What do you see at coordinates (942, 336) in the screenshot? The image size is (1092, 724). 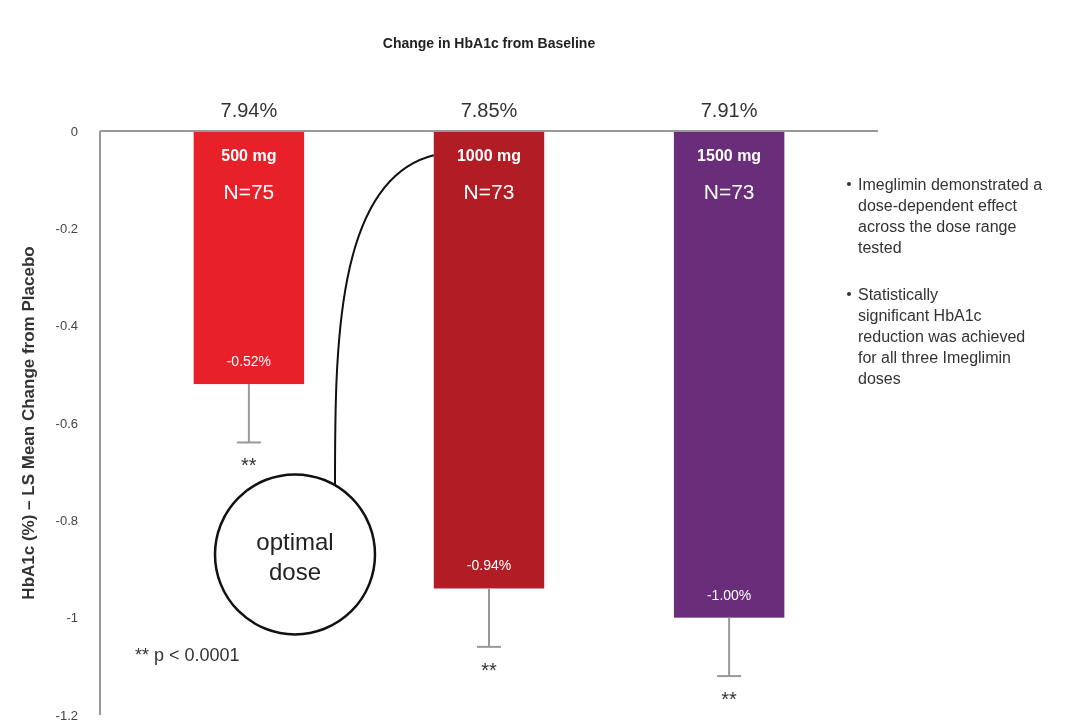 I see `annotation: Statistically significant HbA1c reduction was achieved for all three Imeglimin doses` at bounding box center [942, 336].